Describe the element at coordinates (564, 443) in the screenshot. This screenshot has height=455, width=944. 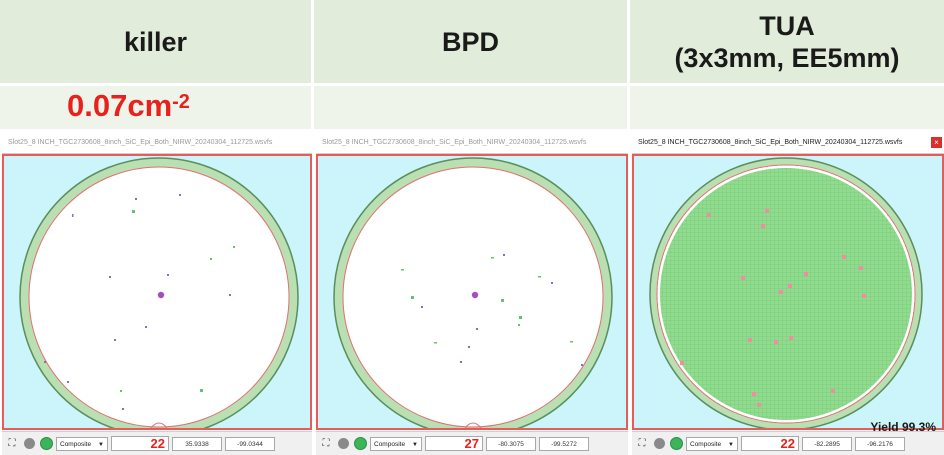
I see `coord-y: -99.5272` at that location.